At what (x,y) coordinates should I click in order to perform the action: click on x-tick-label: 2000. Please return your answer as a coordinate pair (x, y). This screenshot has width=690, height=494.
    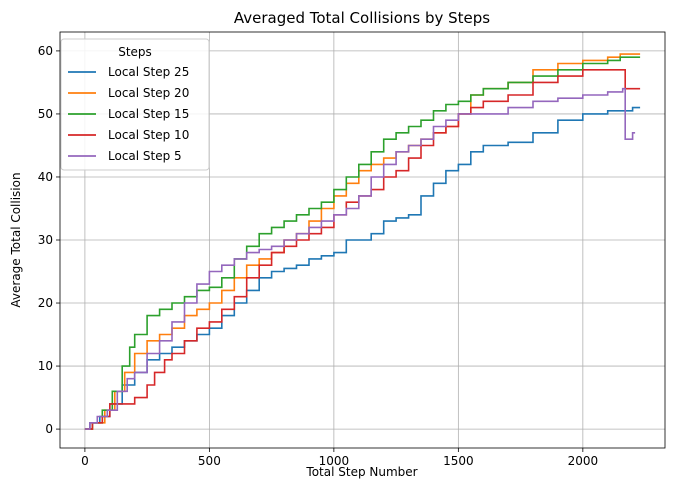
    Looking at the image, I should click on (583, 461).